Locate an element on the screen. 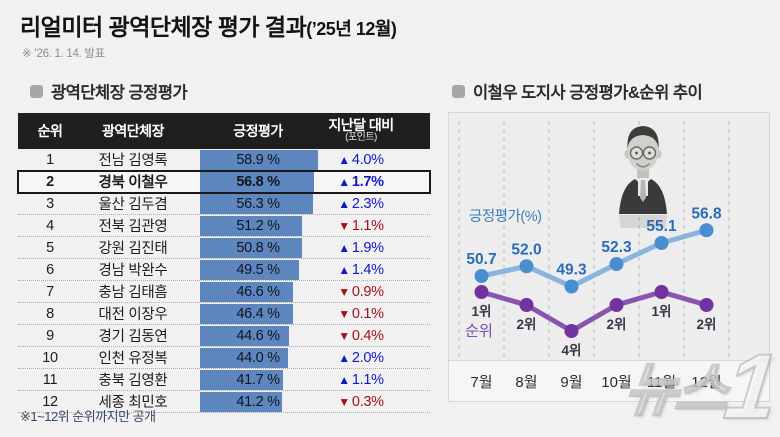 The height and width of the screenshot is (437, 780). change-value: 4.0% is located at coordinates (367, 159).